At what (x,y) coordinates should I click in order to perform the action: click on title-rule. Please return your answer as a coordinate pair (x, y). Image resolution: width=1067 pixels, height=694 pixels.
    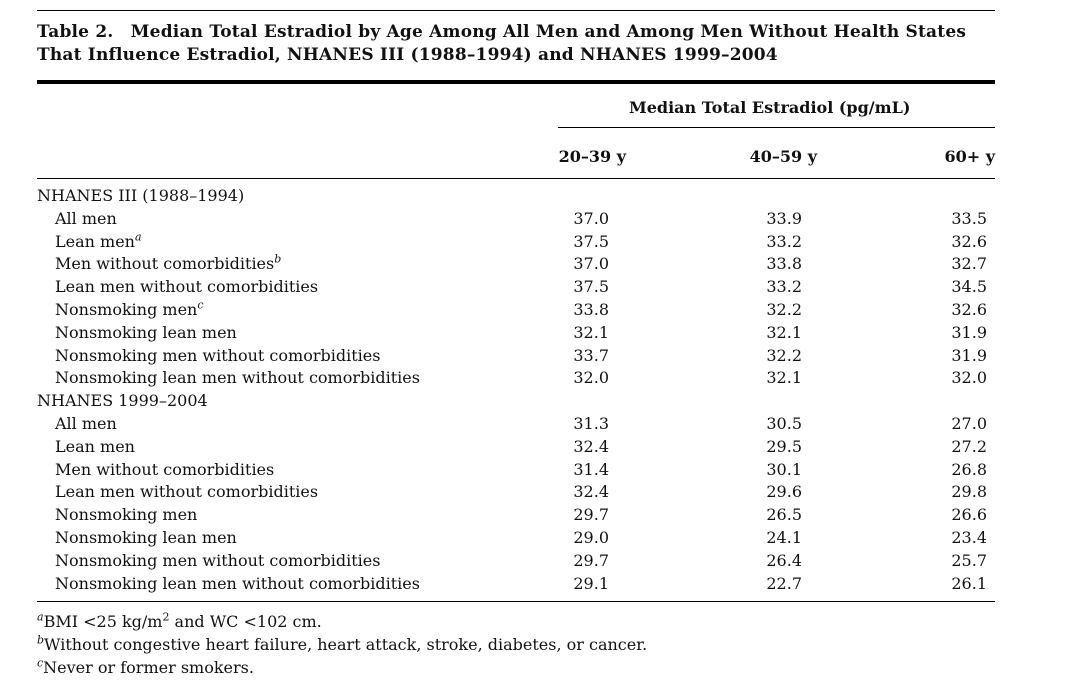
    Looking at the image, I should click on (516, 82).